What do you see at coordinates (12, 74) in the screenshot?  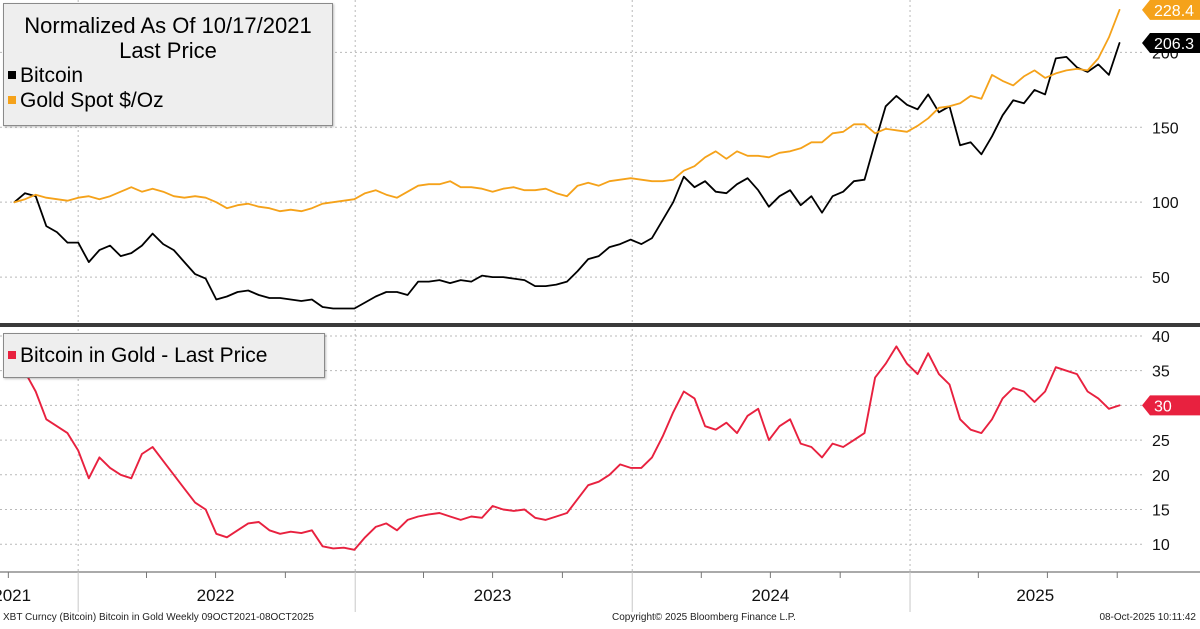 I see `legend-swatch-bitcoin` at bounding box center [12, 74].